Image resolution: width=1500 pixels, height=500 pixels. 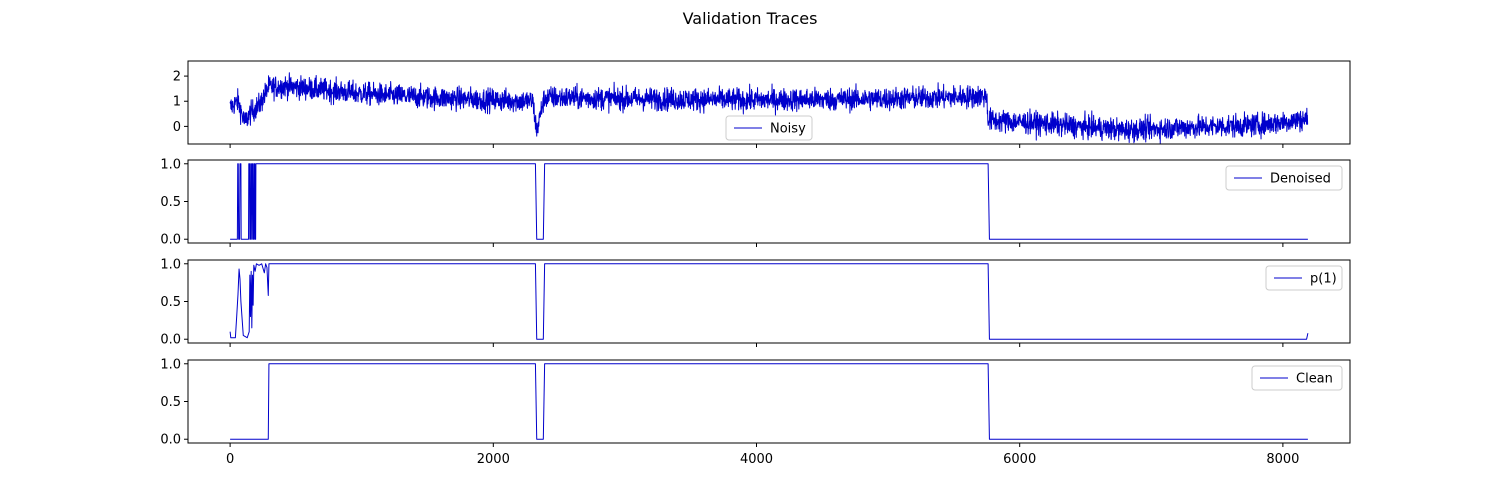 I want to click on subplot-denoised: 0.0 0.5 1.0 Denoised, so click(x=755, y=202).